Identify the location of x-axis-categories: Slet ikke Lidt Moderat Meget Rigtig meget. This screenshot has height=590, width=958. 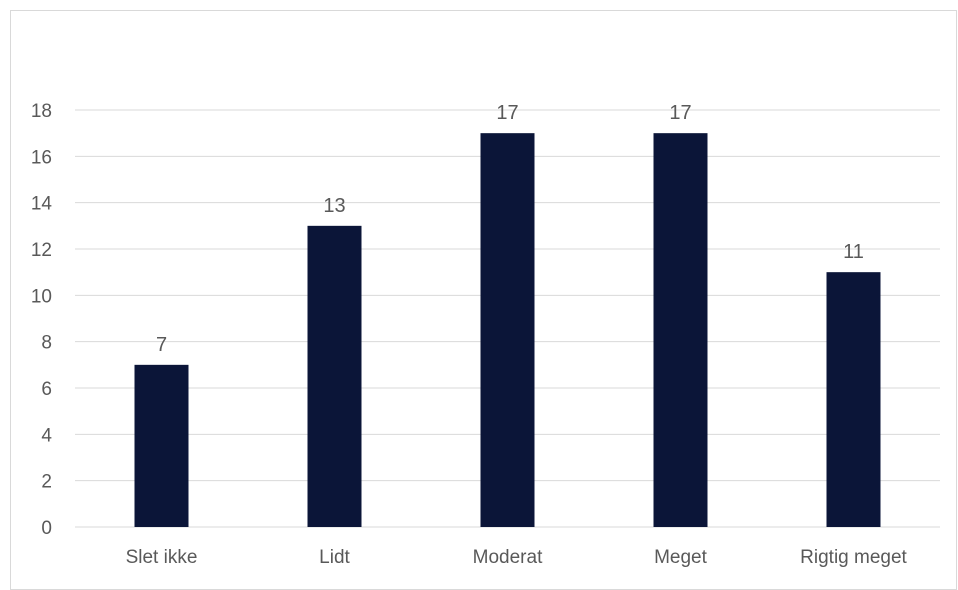
(517, 557).